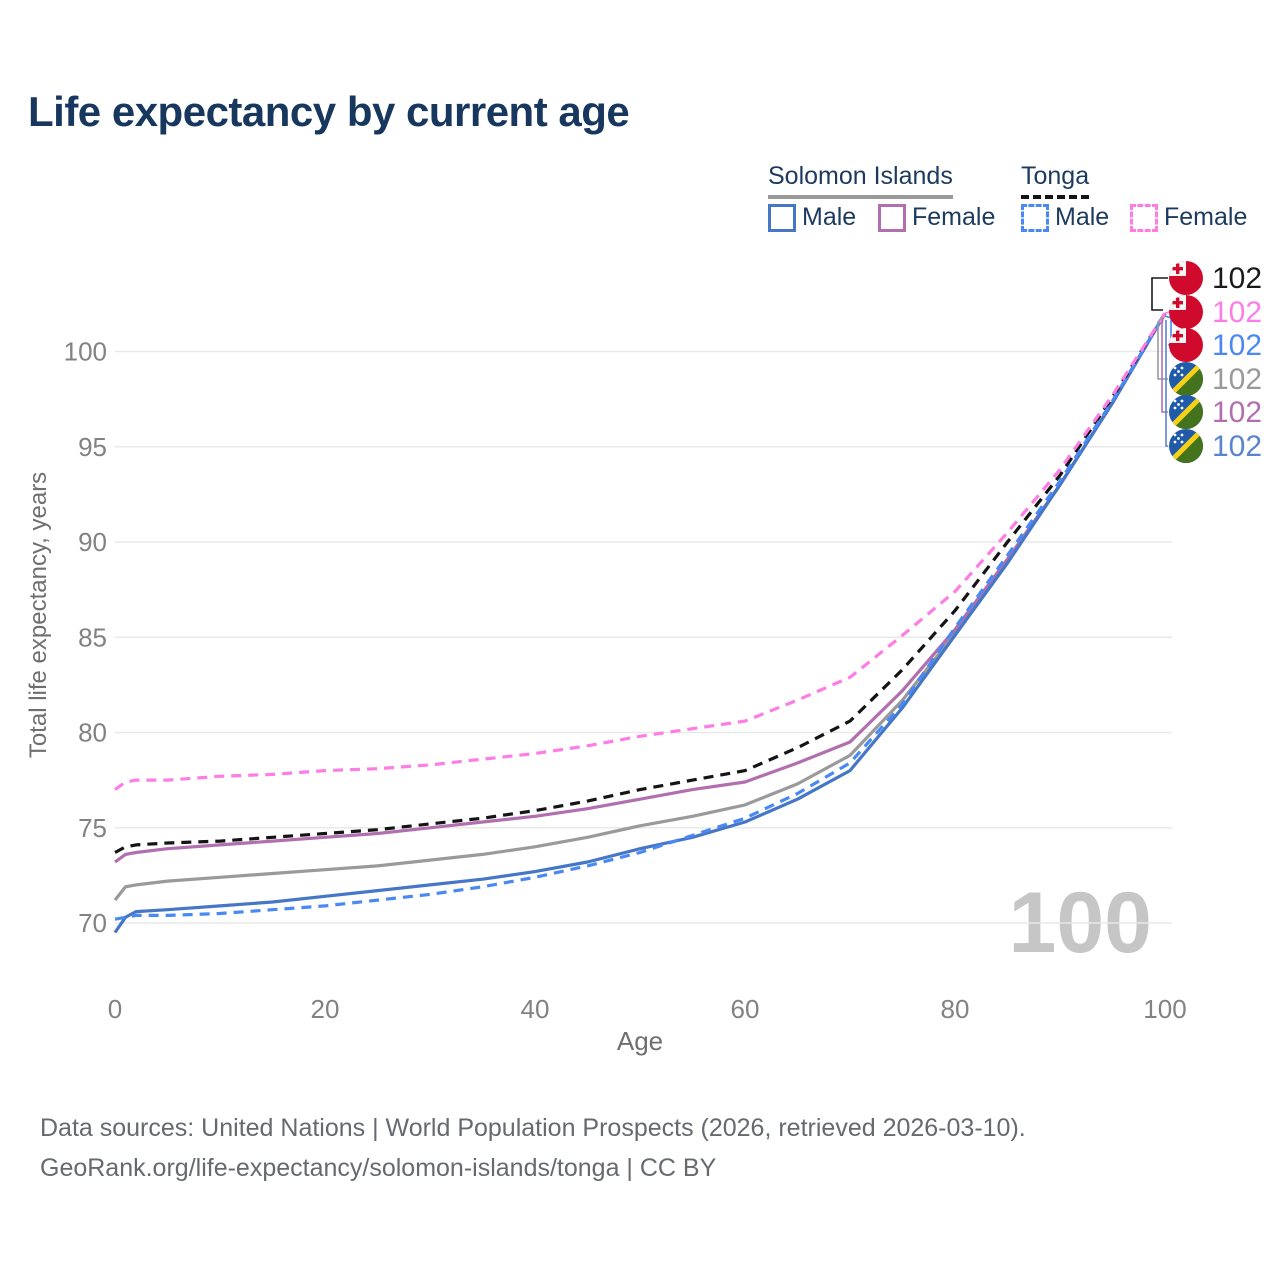 This screenshot has height=1280, width=1280. I want to click on x-tick-label: 40, so click(535, 1009).